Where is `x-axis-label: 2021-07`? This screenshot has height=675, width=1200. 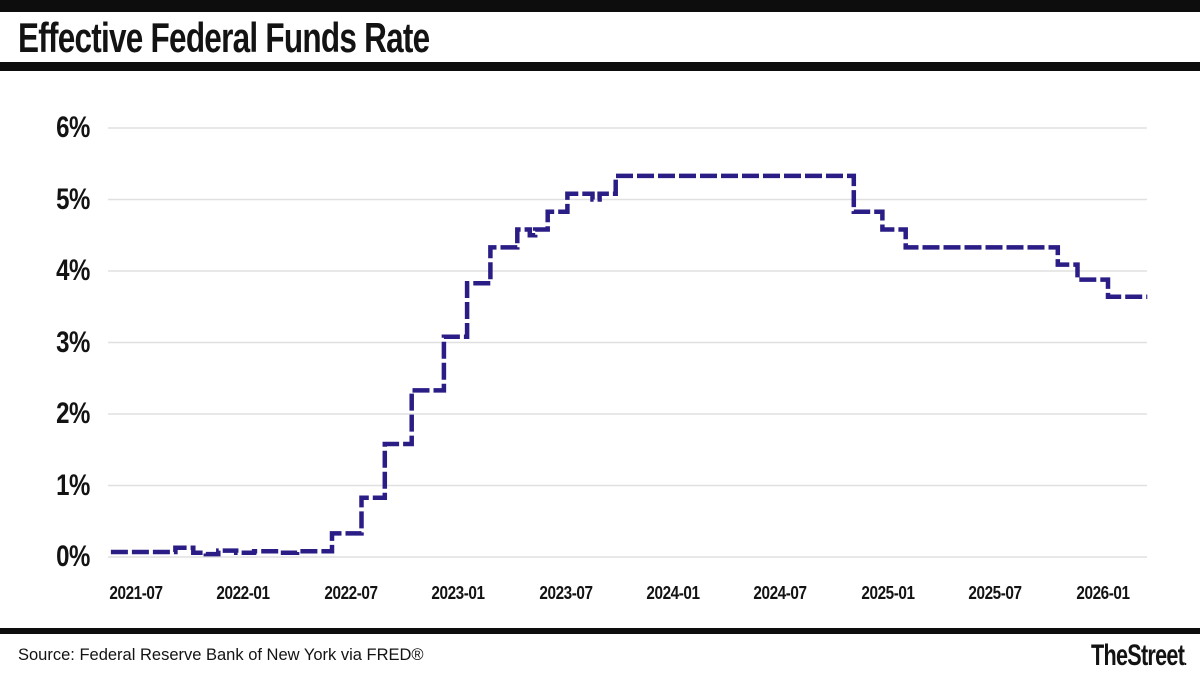
x-axis-label: 2021-07 is located at coordinates (136, 593).